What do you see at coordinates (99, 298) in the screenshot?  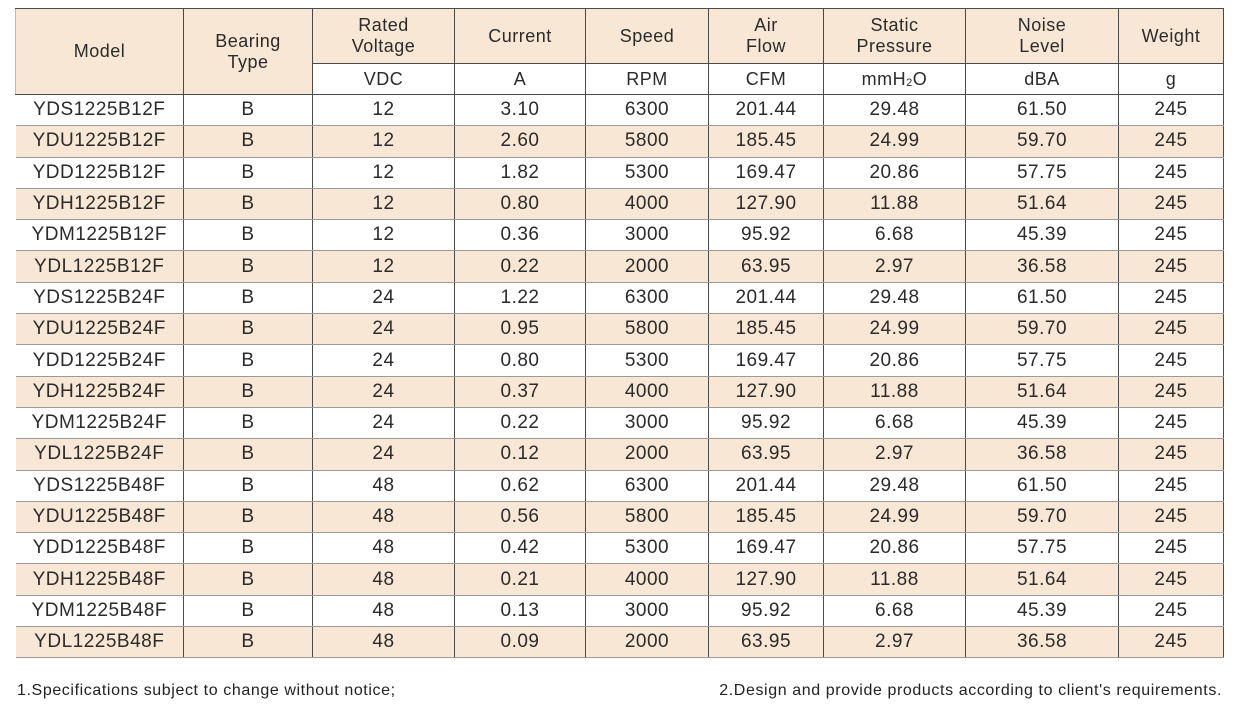 I see `model-cell: YDS1225B24F` at bounding box center [99, 298].